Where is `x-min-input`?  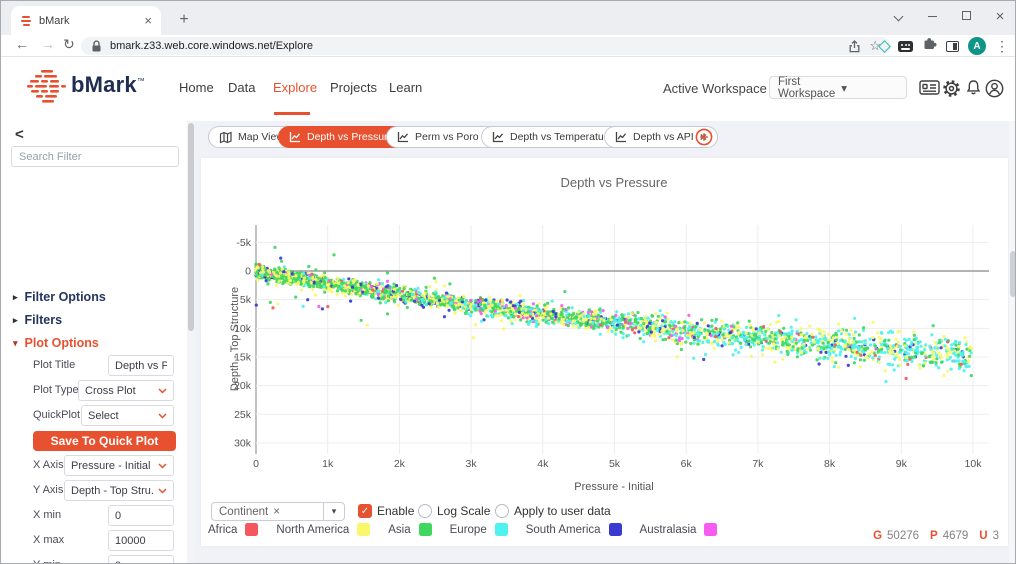
x-min-input is located at coordinates (141, 515).